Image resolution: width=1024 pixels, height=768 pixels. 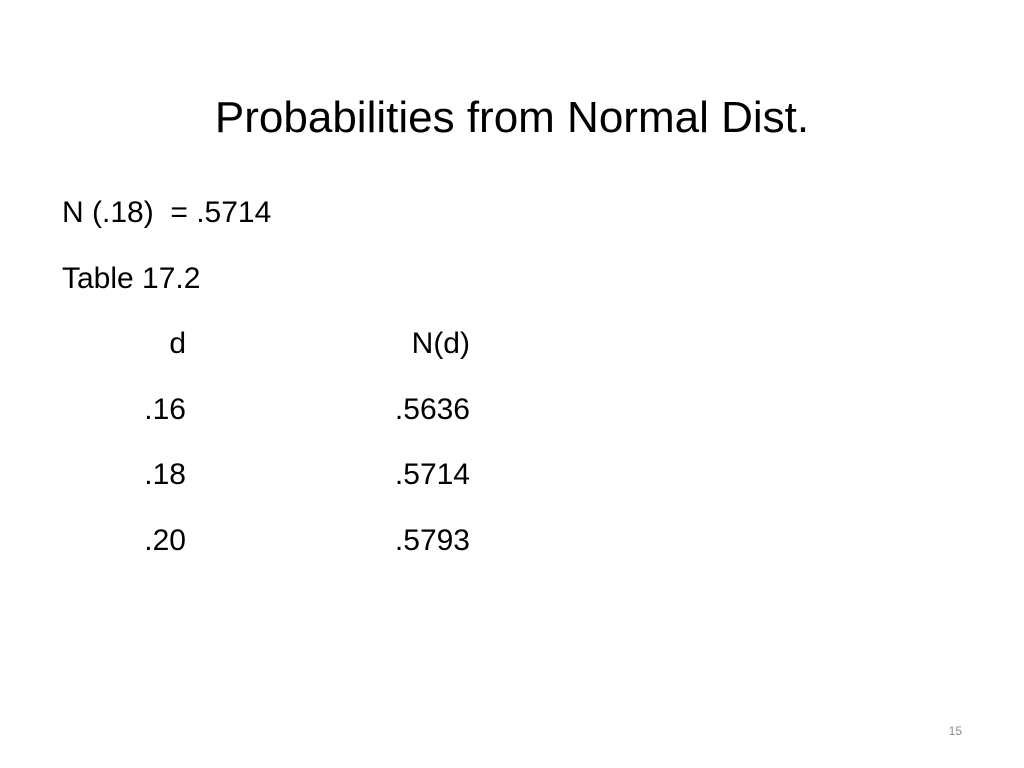 What do you see at coordinates (432, 540) in the screenshot?
I see `table-cell: .5793` at bounding box center [432, 540].